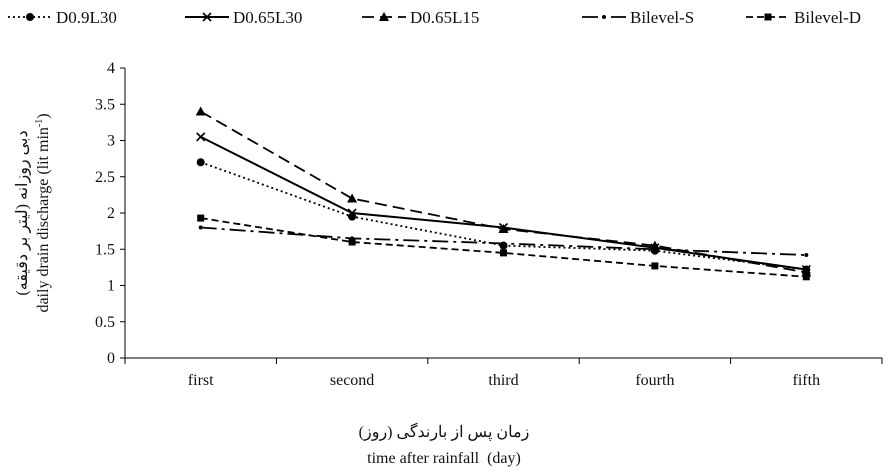 The width and height of the screenshot is (889, 474). I want to click on legend-label: D0.65L30, so click(267, 17).